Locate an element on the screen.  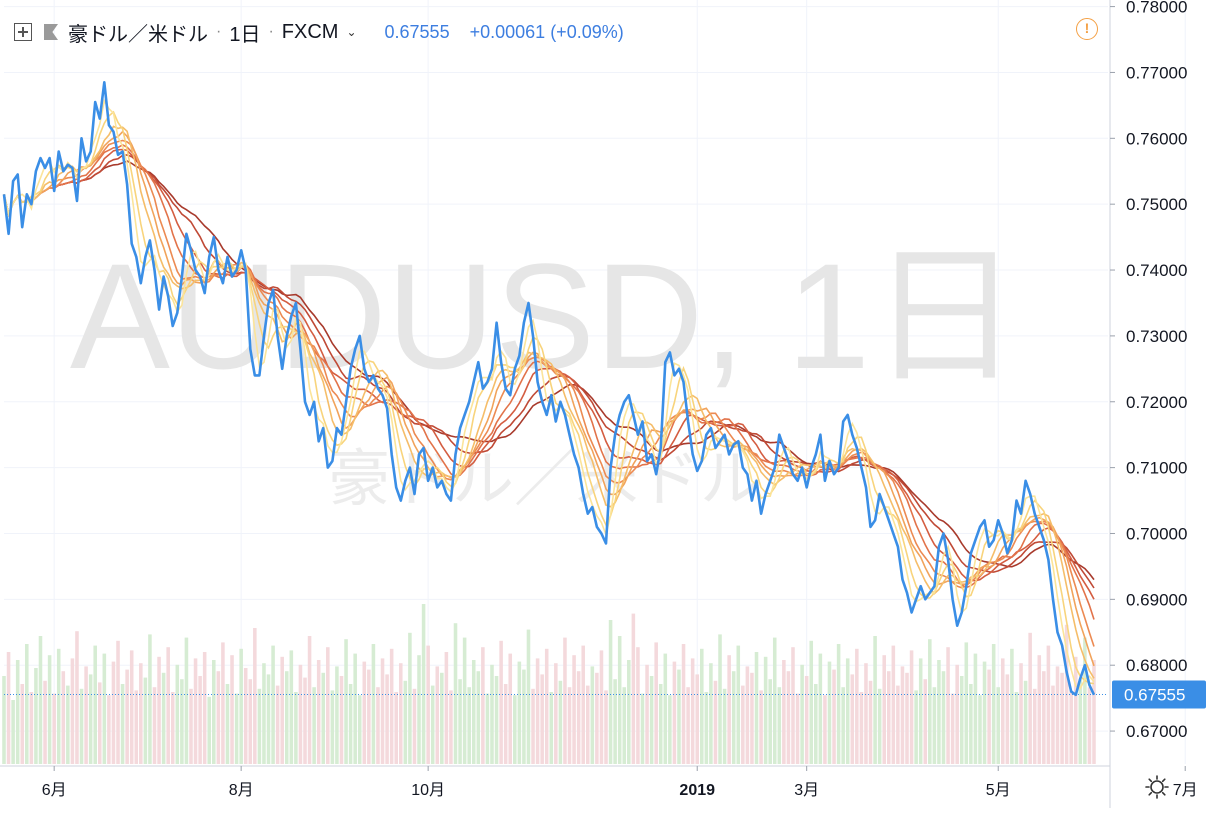
settings-gear-icon is located at coordinates (1157, 787).